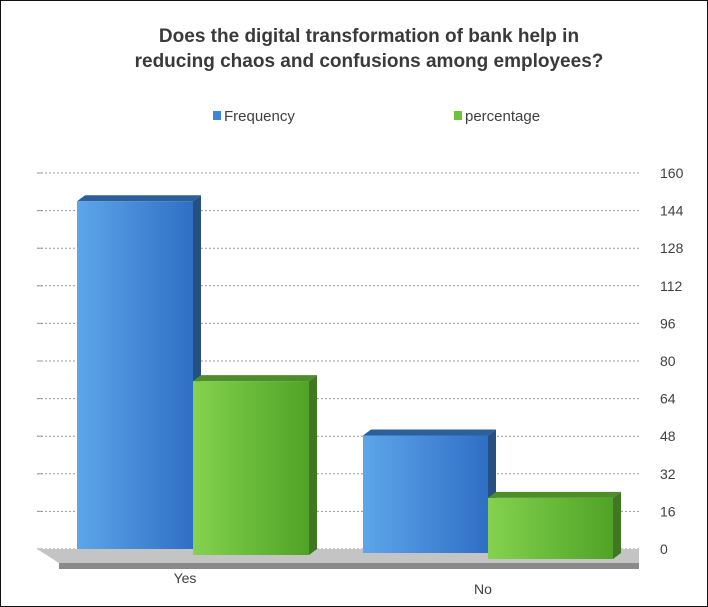  What do you see at coordinates (672, 211) in the screenshot?
I see `y-tick-label: 144` at bounding box center [672, 211].